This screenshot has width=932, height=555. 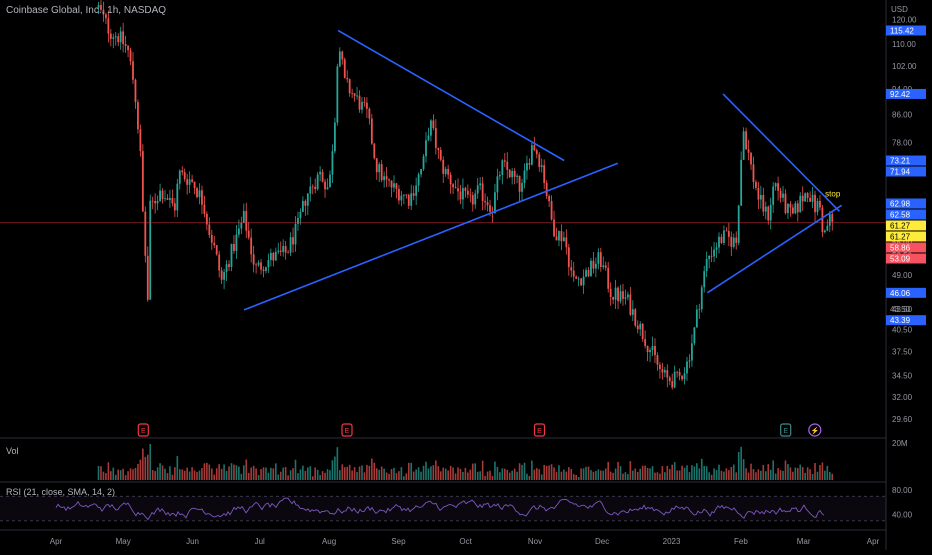 I want to click on price-label-10: 46.06, so click(x=900, y=293).